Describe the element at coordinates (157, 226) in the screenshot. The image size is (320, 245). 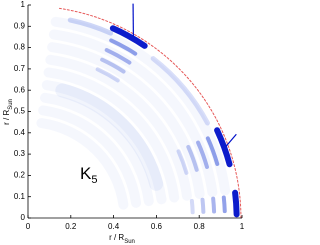
I see `x-tick-label: 0.6` at that location.